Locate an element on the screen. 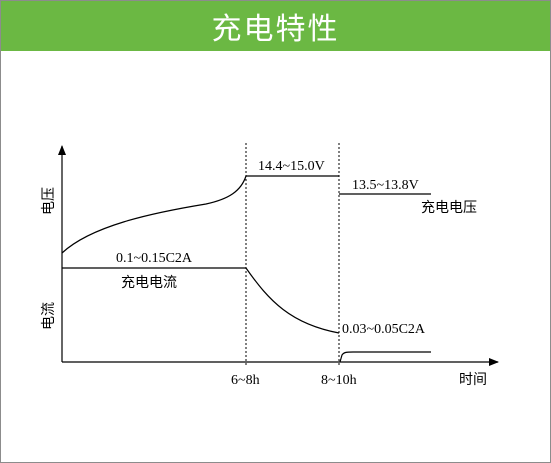 This screenshot has width=551, height=463. voltage-curve-rising is located at coordinates (154, 214).